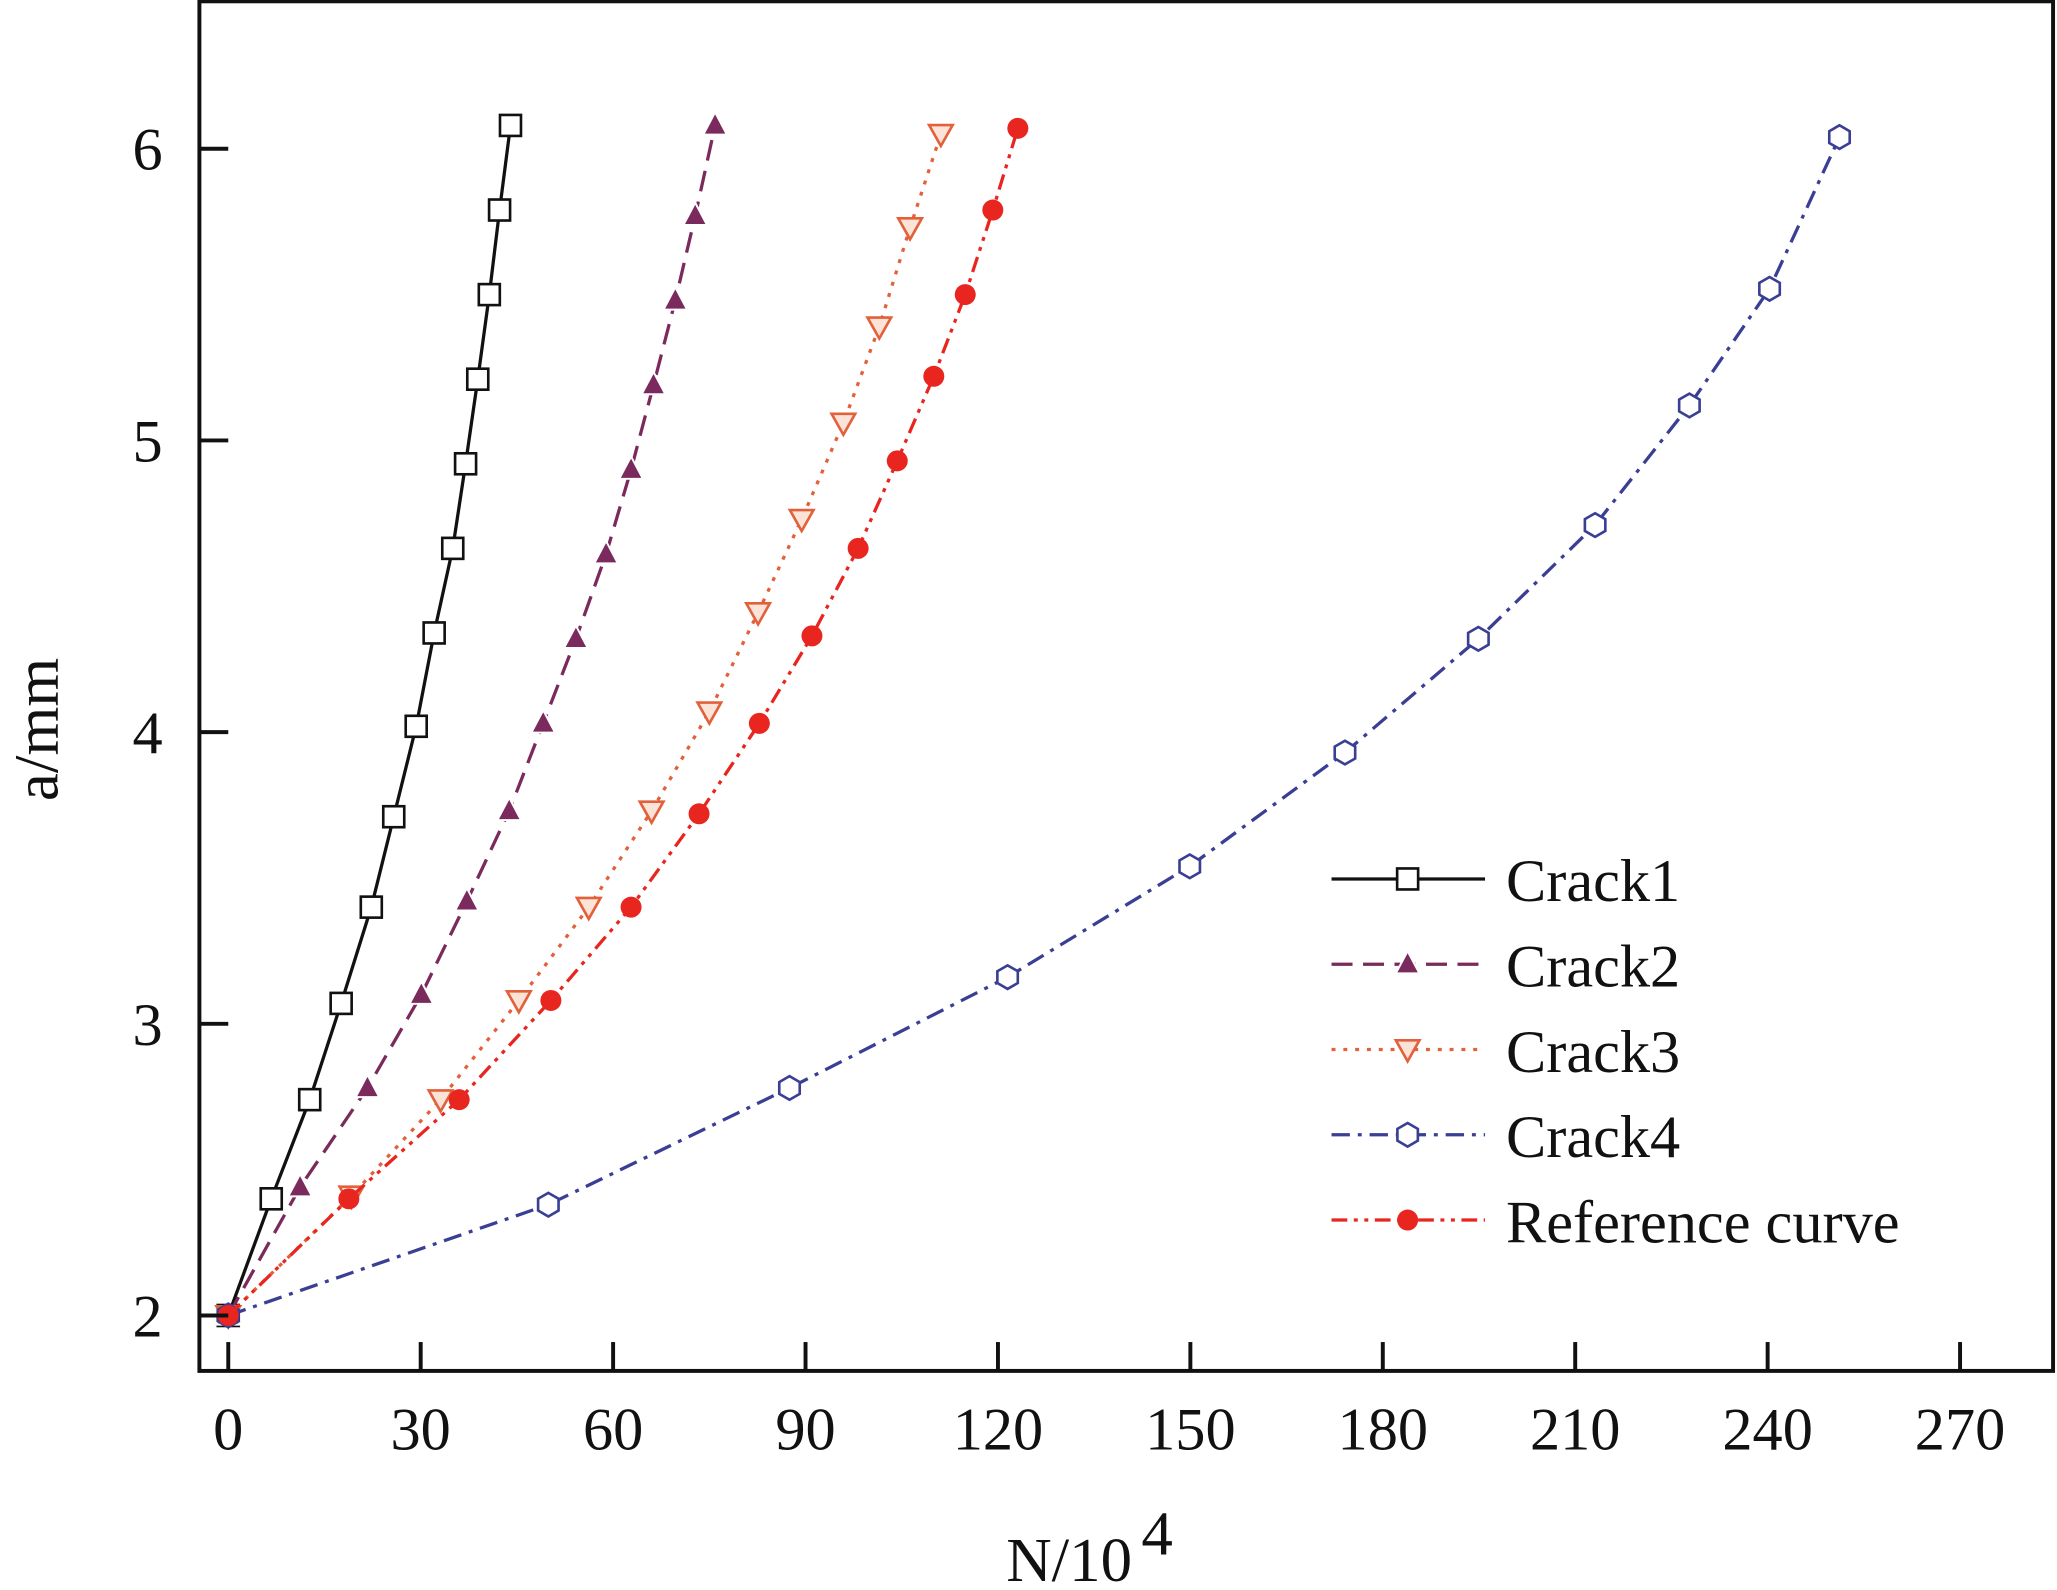 The image size is (2057, 1590). What do you see at coordinates (1703, 1222) in the screenshot?
I see `legend-label: Reference curve` at bounding box center [1703, 1222].